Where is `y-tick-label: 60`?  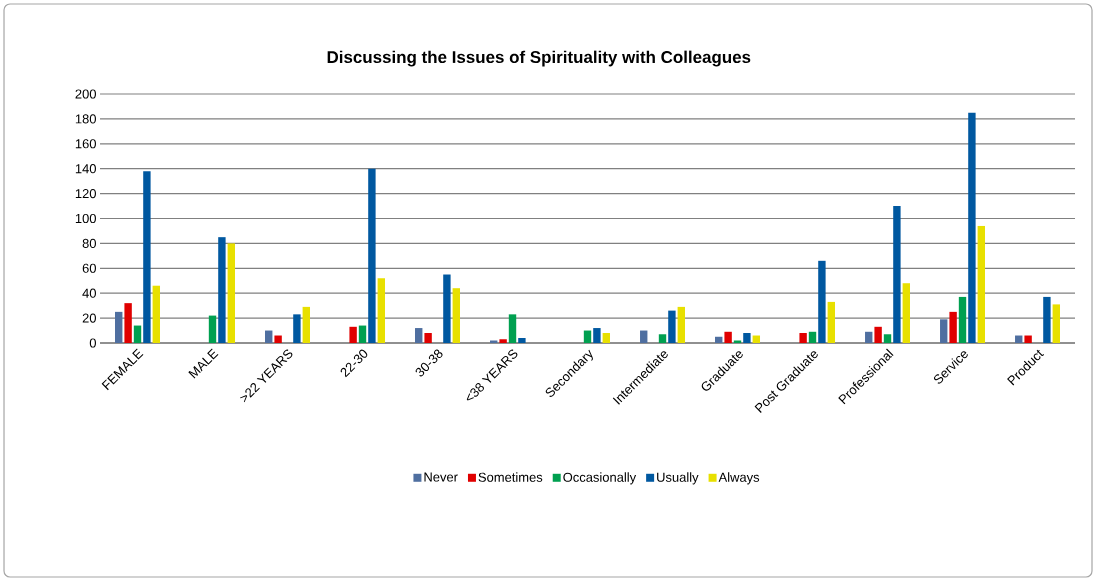 y-tick-label: 60 is located at coordinates (89, 268).